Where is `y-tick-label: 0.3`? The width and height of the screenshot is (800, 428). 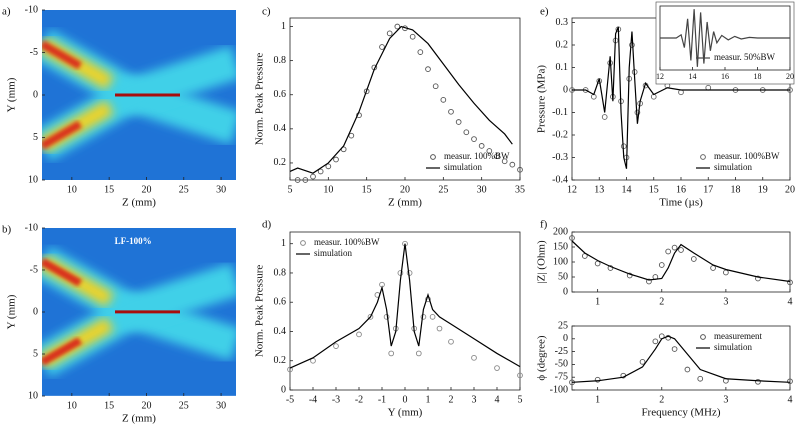 y-tick-label: 0.3 is located at coordinates (562, 22).